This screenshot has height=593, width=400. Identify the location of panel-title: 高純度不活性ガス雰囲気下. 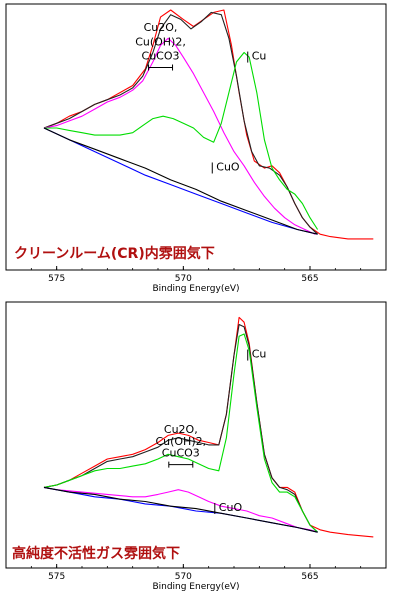
(96, 553).